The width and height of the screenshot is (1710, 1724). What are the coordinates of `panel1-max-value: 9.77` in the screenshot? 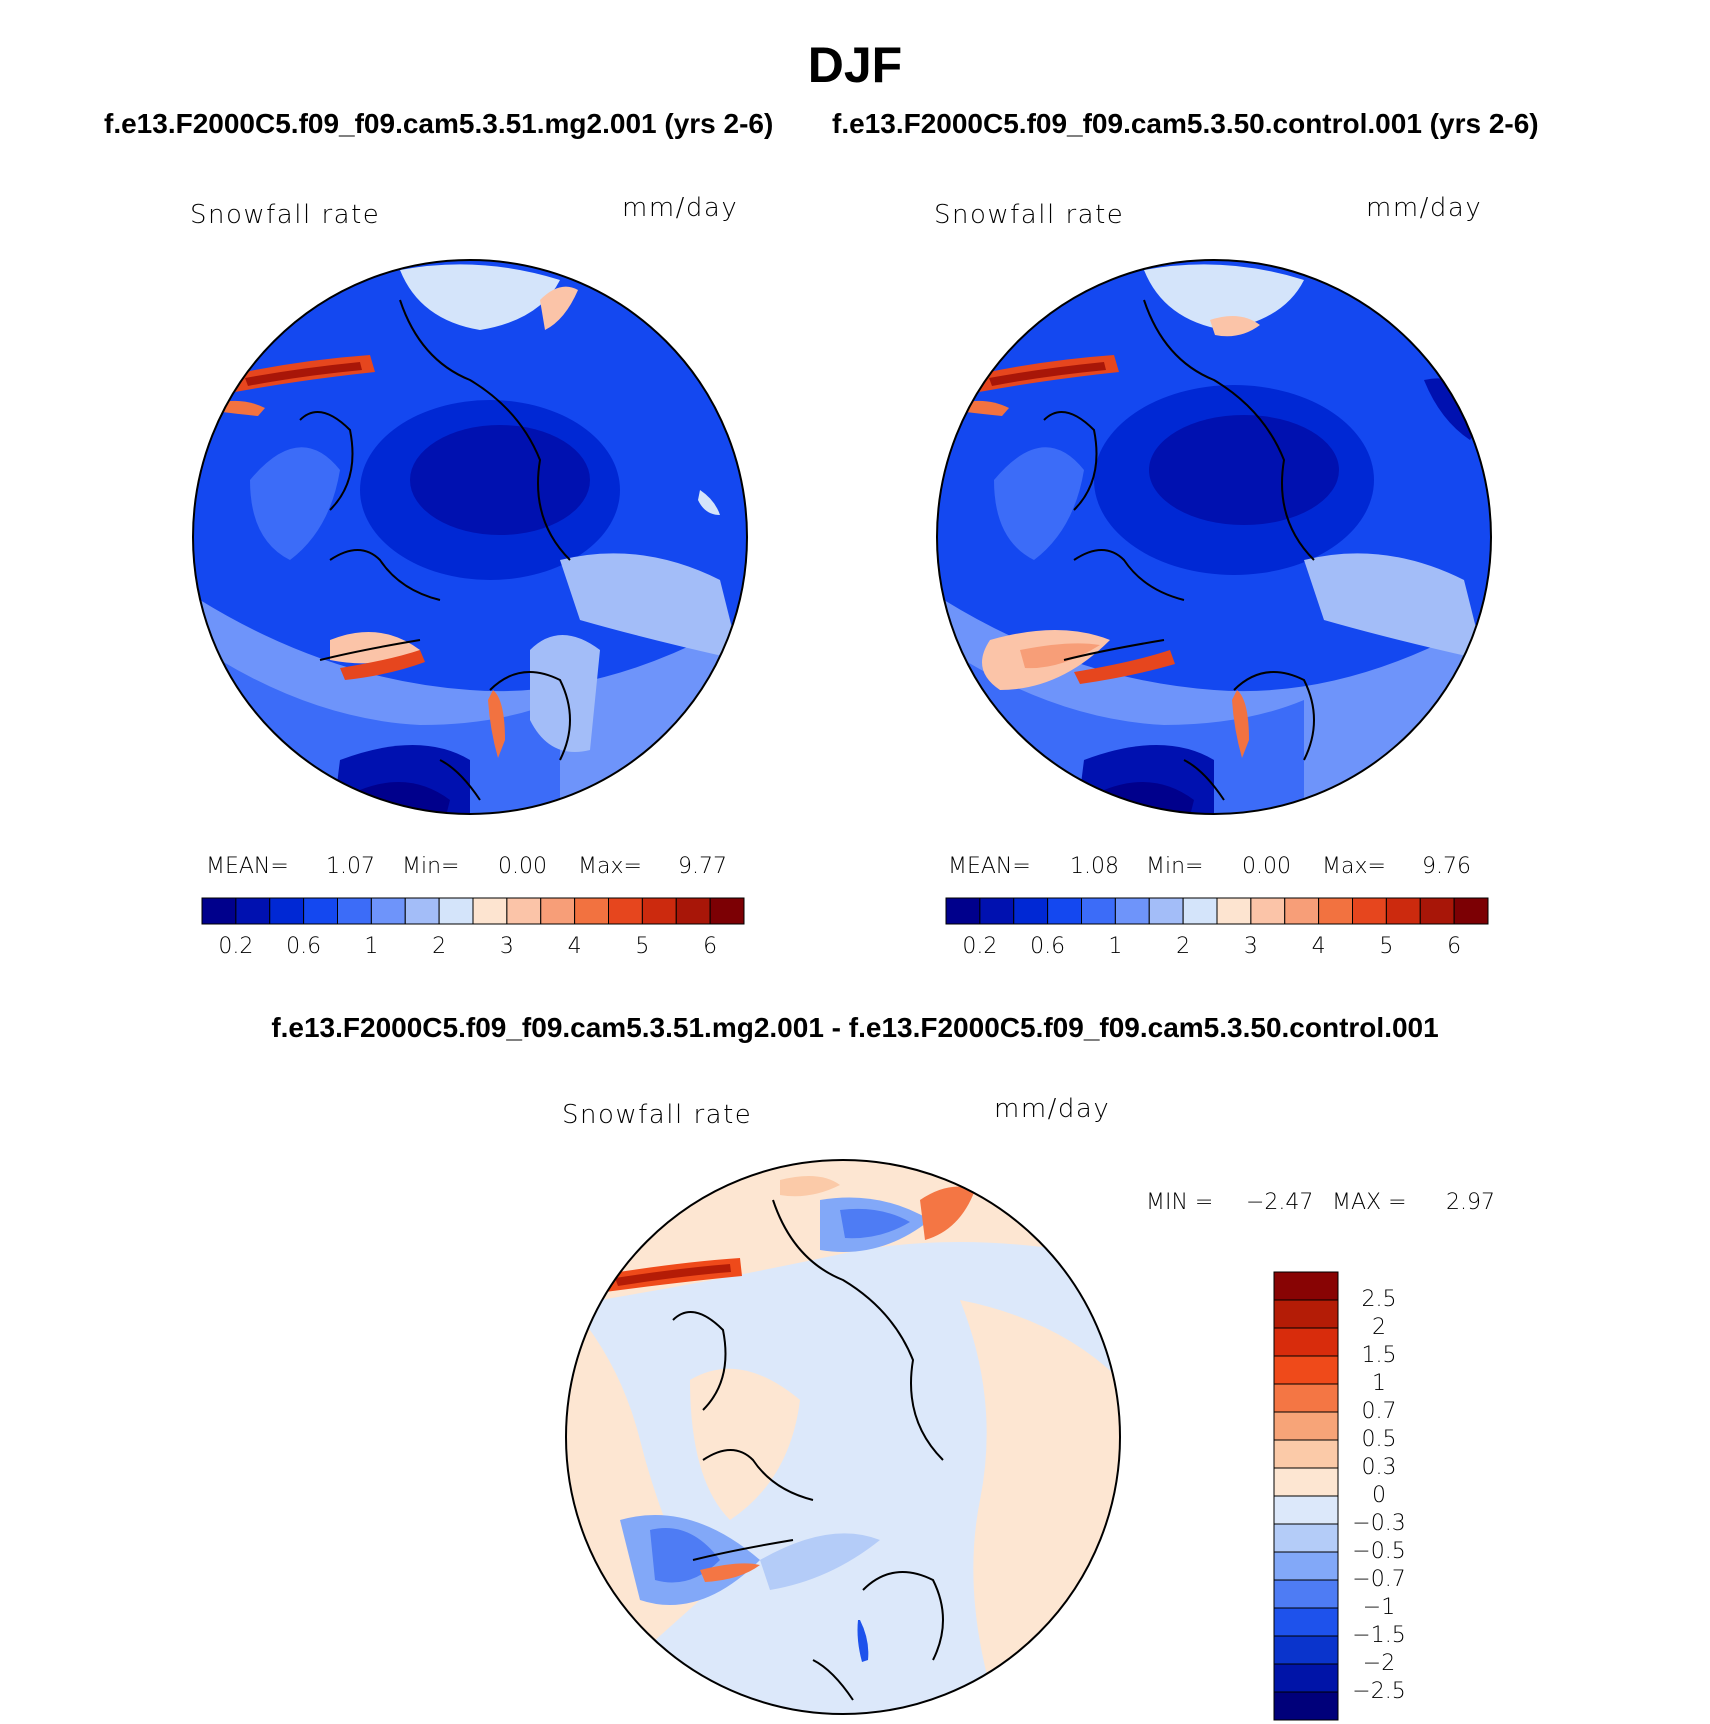 It's located at (702, 866).